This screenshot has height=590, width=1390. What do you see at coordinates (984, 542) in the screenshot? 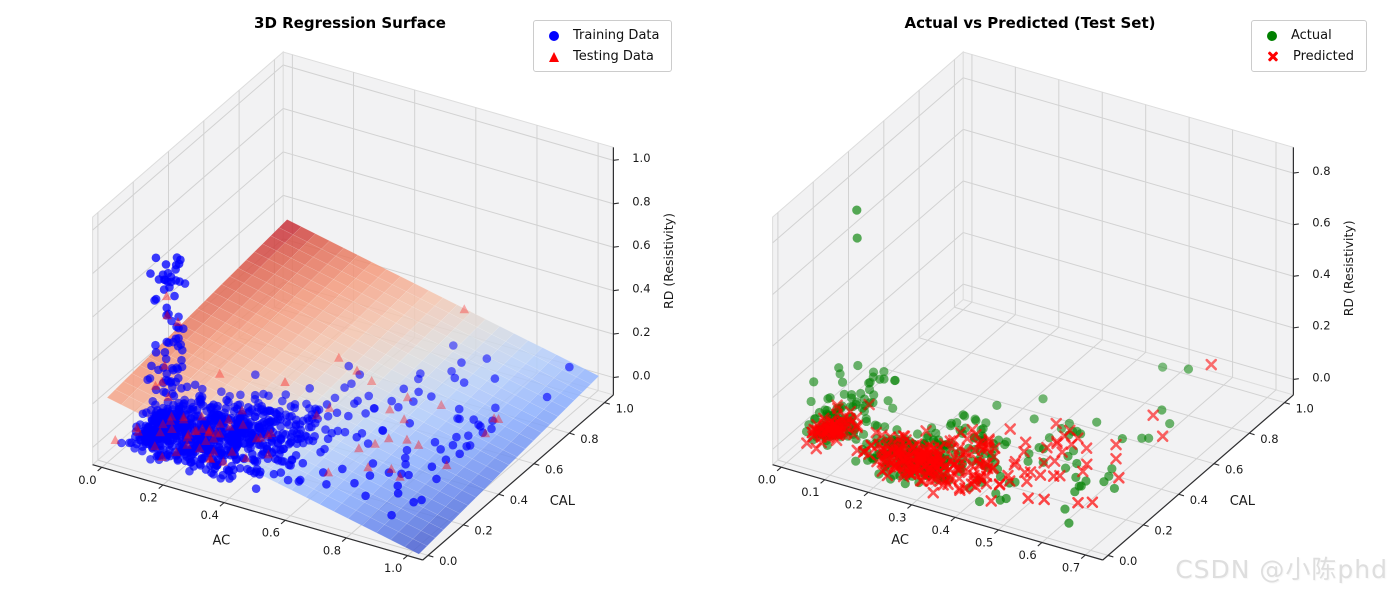
I see `svg-text: 0.5` at bounding box center [984, 542].